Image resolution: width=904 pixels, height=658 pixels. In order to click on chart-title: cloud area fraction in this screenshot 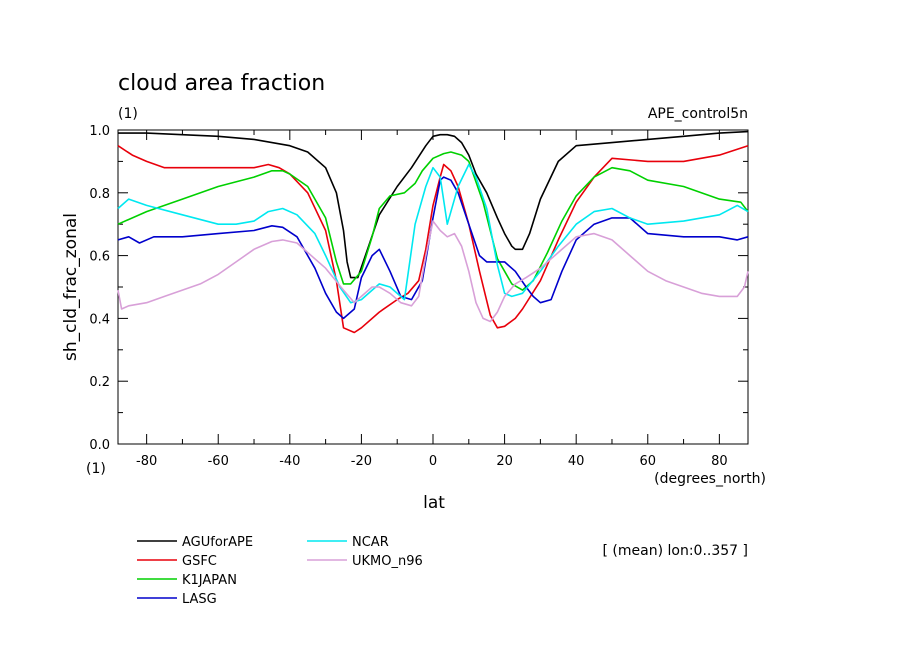, I will do `click(221, 83)`.